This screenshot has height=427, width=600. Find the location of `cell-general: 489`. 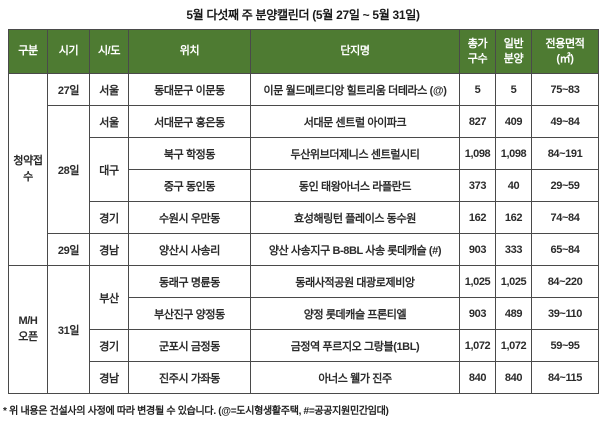

cell-general: 489 is located at coordinates (513, 313).